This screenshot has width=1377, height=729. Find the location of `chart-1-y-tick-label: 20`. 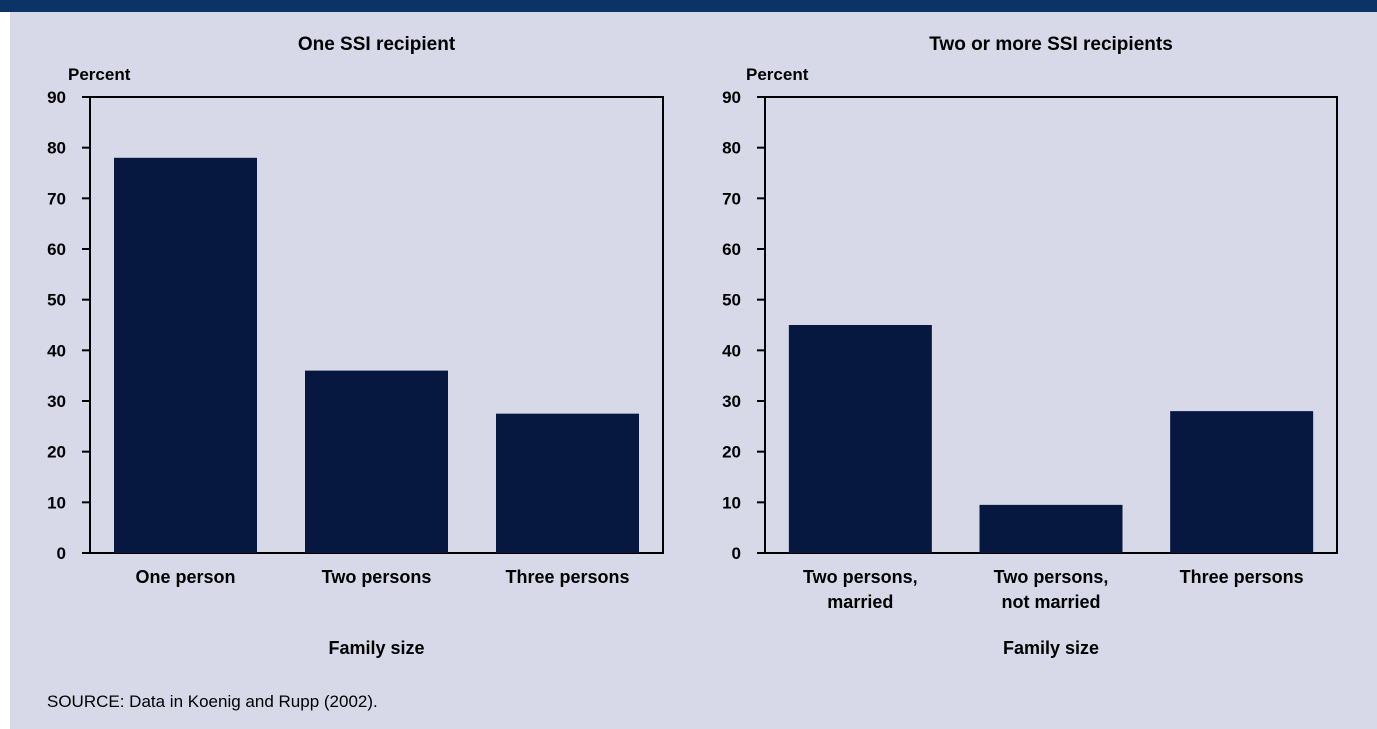

chart-1-y-tick-label: 20 is located at coordinates (56, 452).